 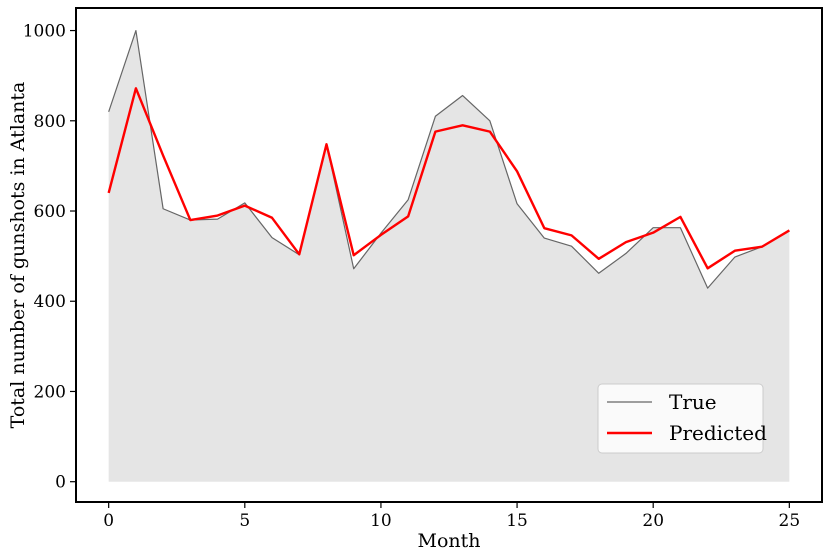 I want to click on y-tick-label: 600, so click(x=50, y=212).